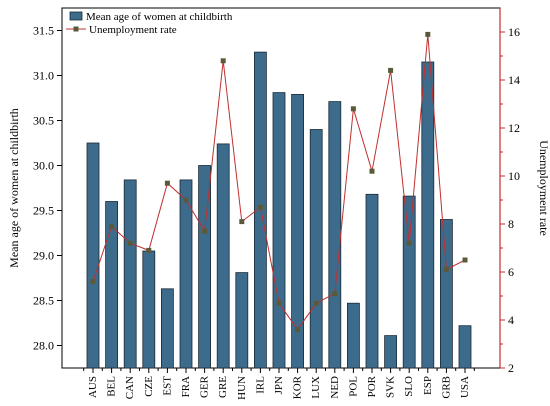 The height and width of the screenshot is (406, 550). Describe the element at coordinates (43, 346) in the screenshot. I see `left-tick-label: 28.0` at that location.